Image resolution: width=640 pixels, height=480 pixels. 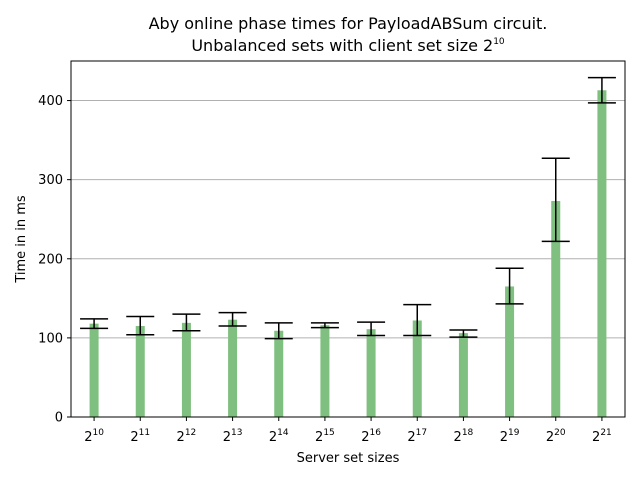 I want to click on y-axis-label: Time in in ms, so click(x=21, y=239).